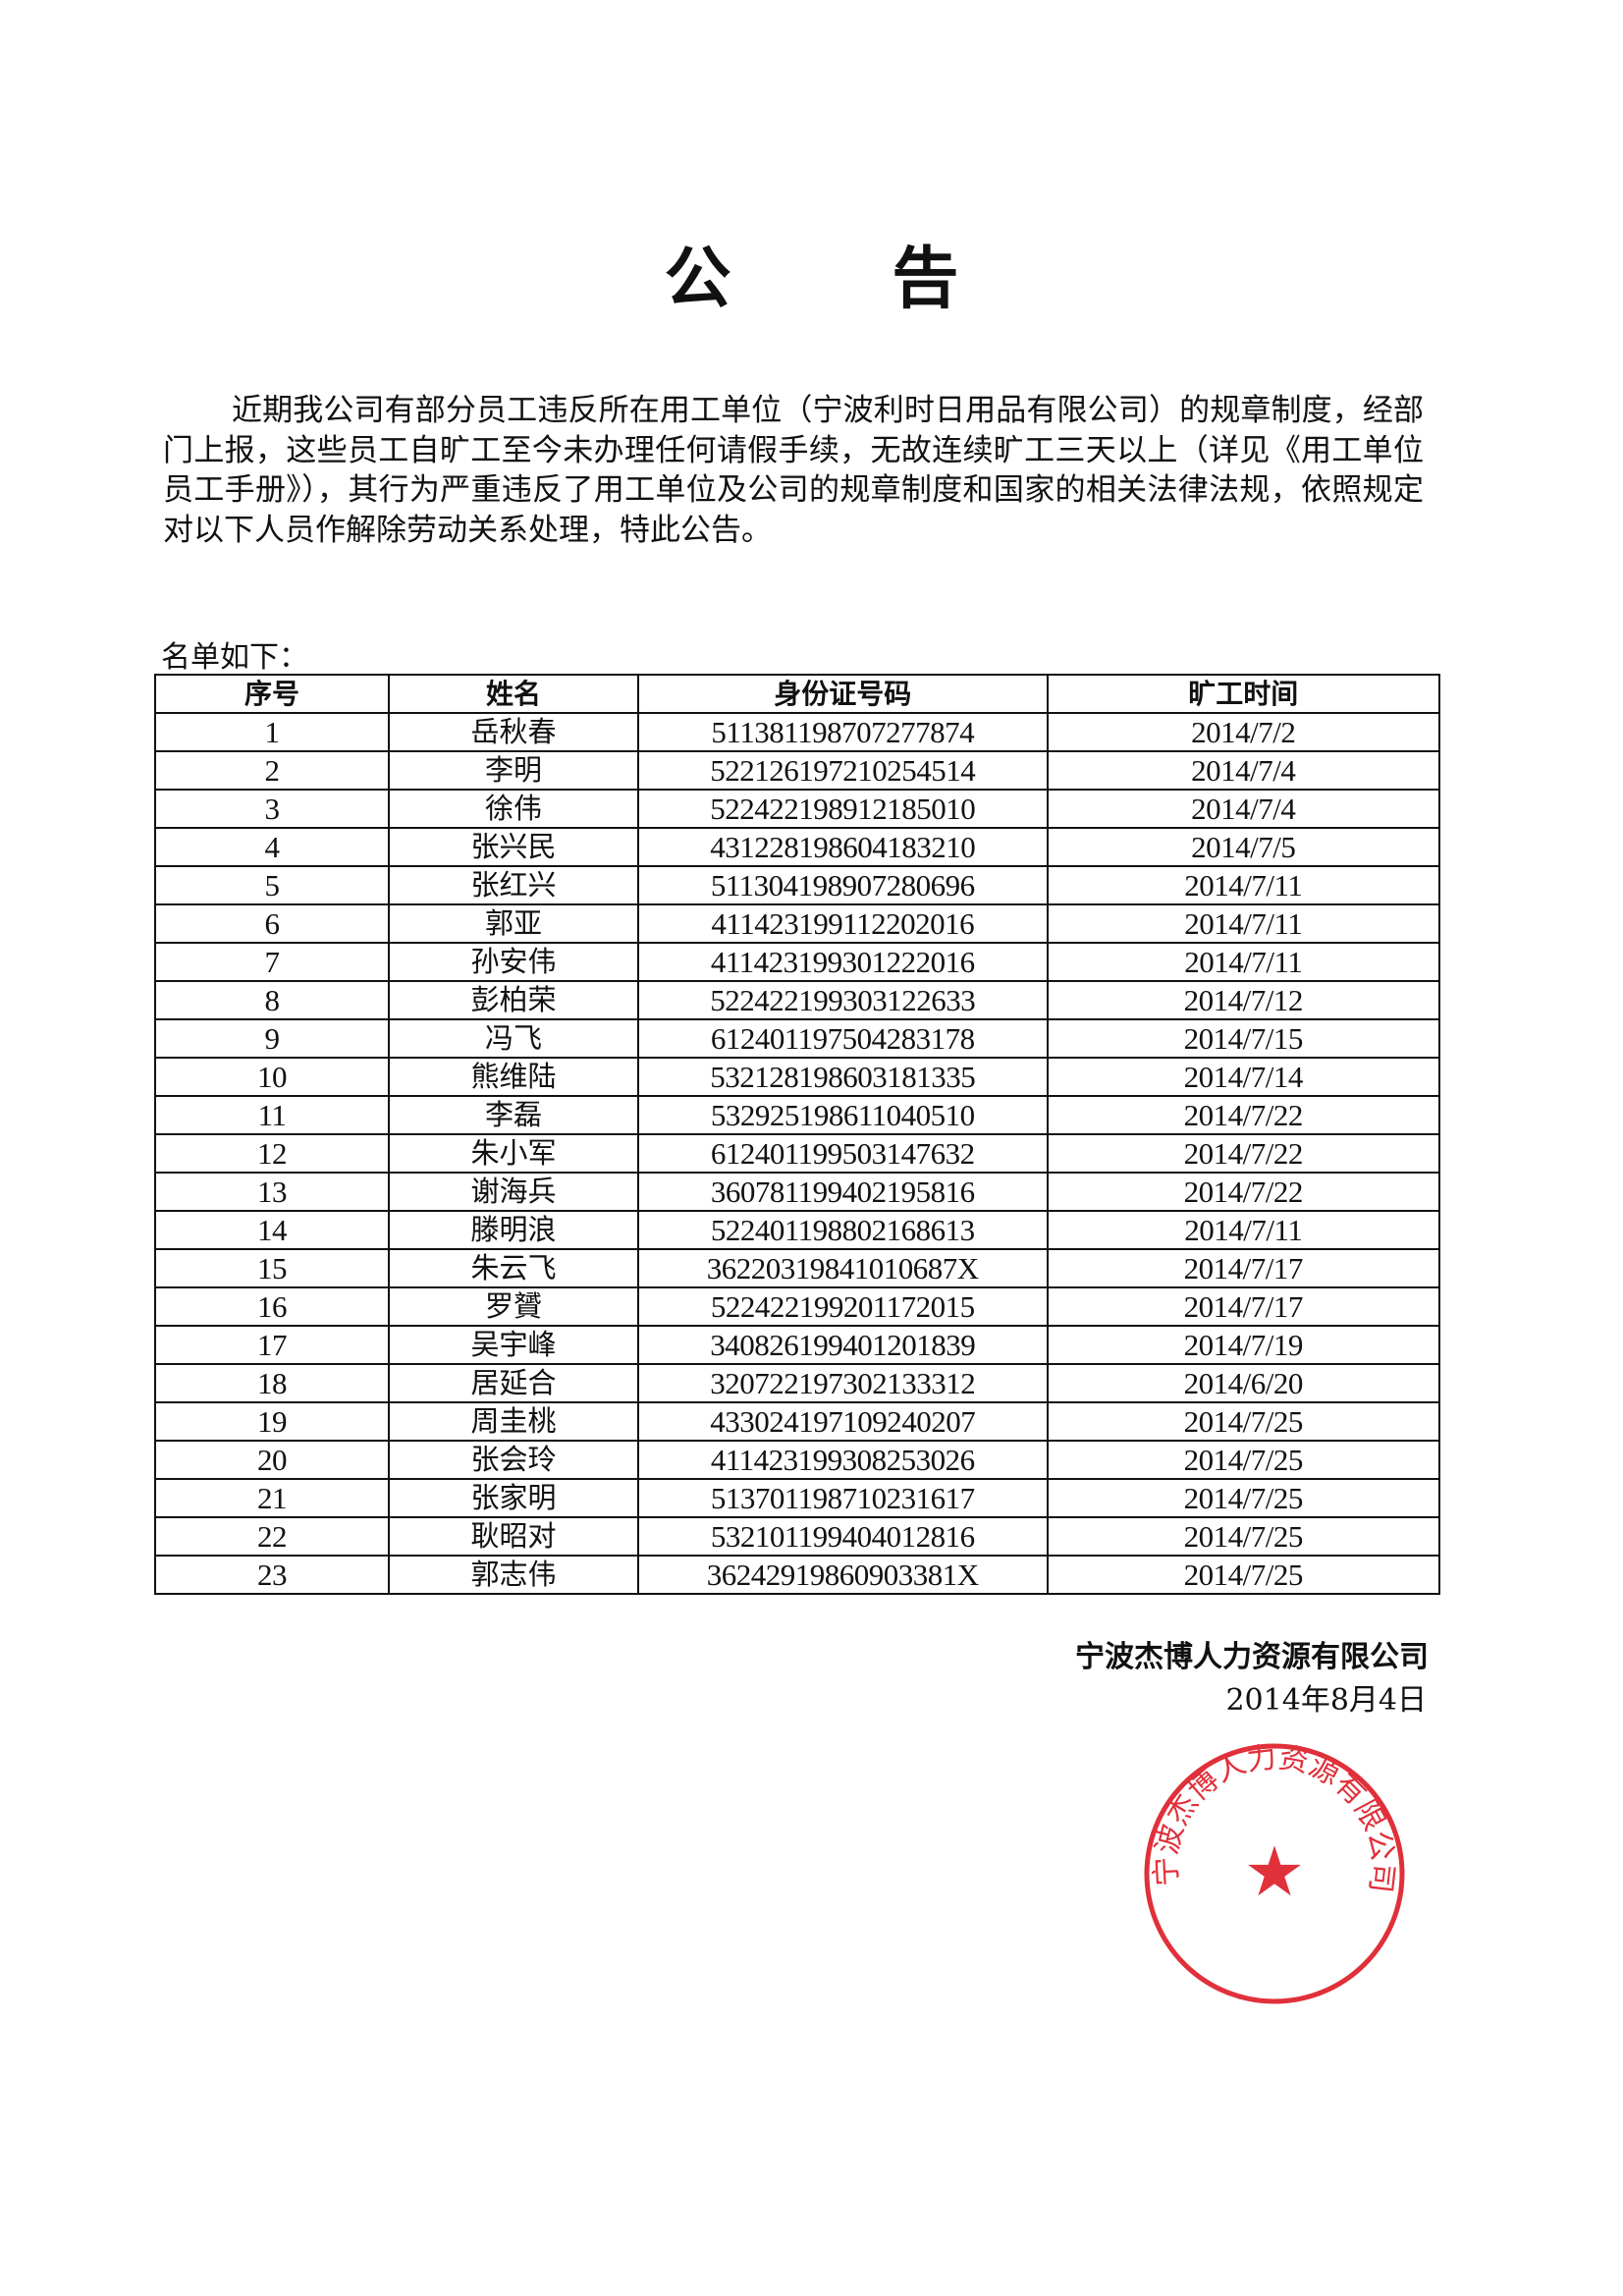  I want to click on row-index: 16, so click(272, 1306).